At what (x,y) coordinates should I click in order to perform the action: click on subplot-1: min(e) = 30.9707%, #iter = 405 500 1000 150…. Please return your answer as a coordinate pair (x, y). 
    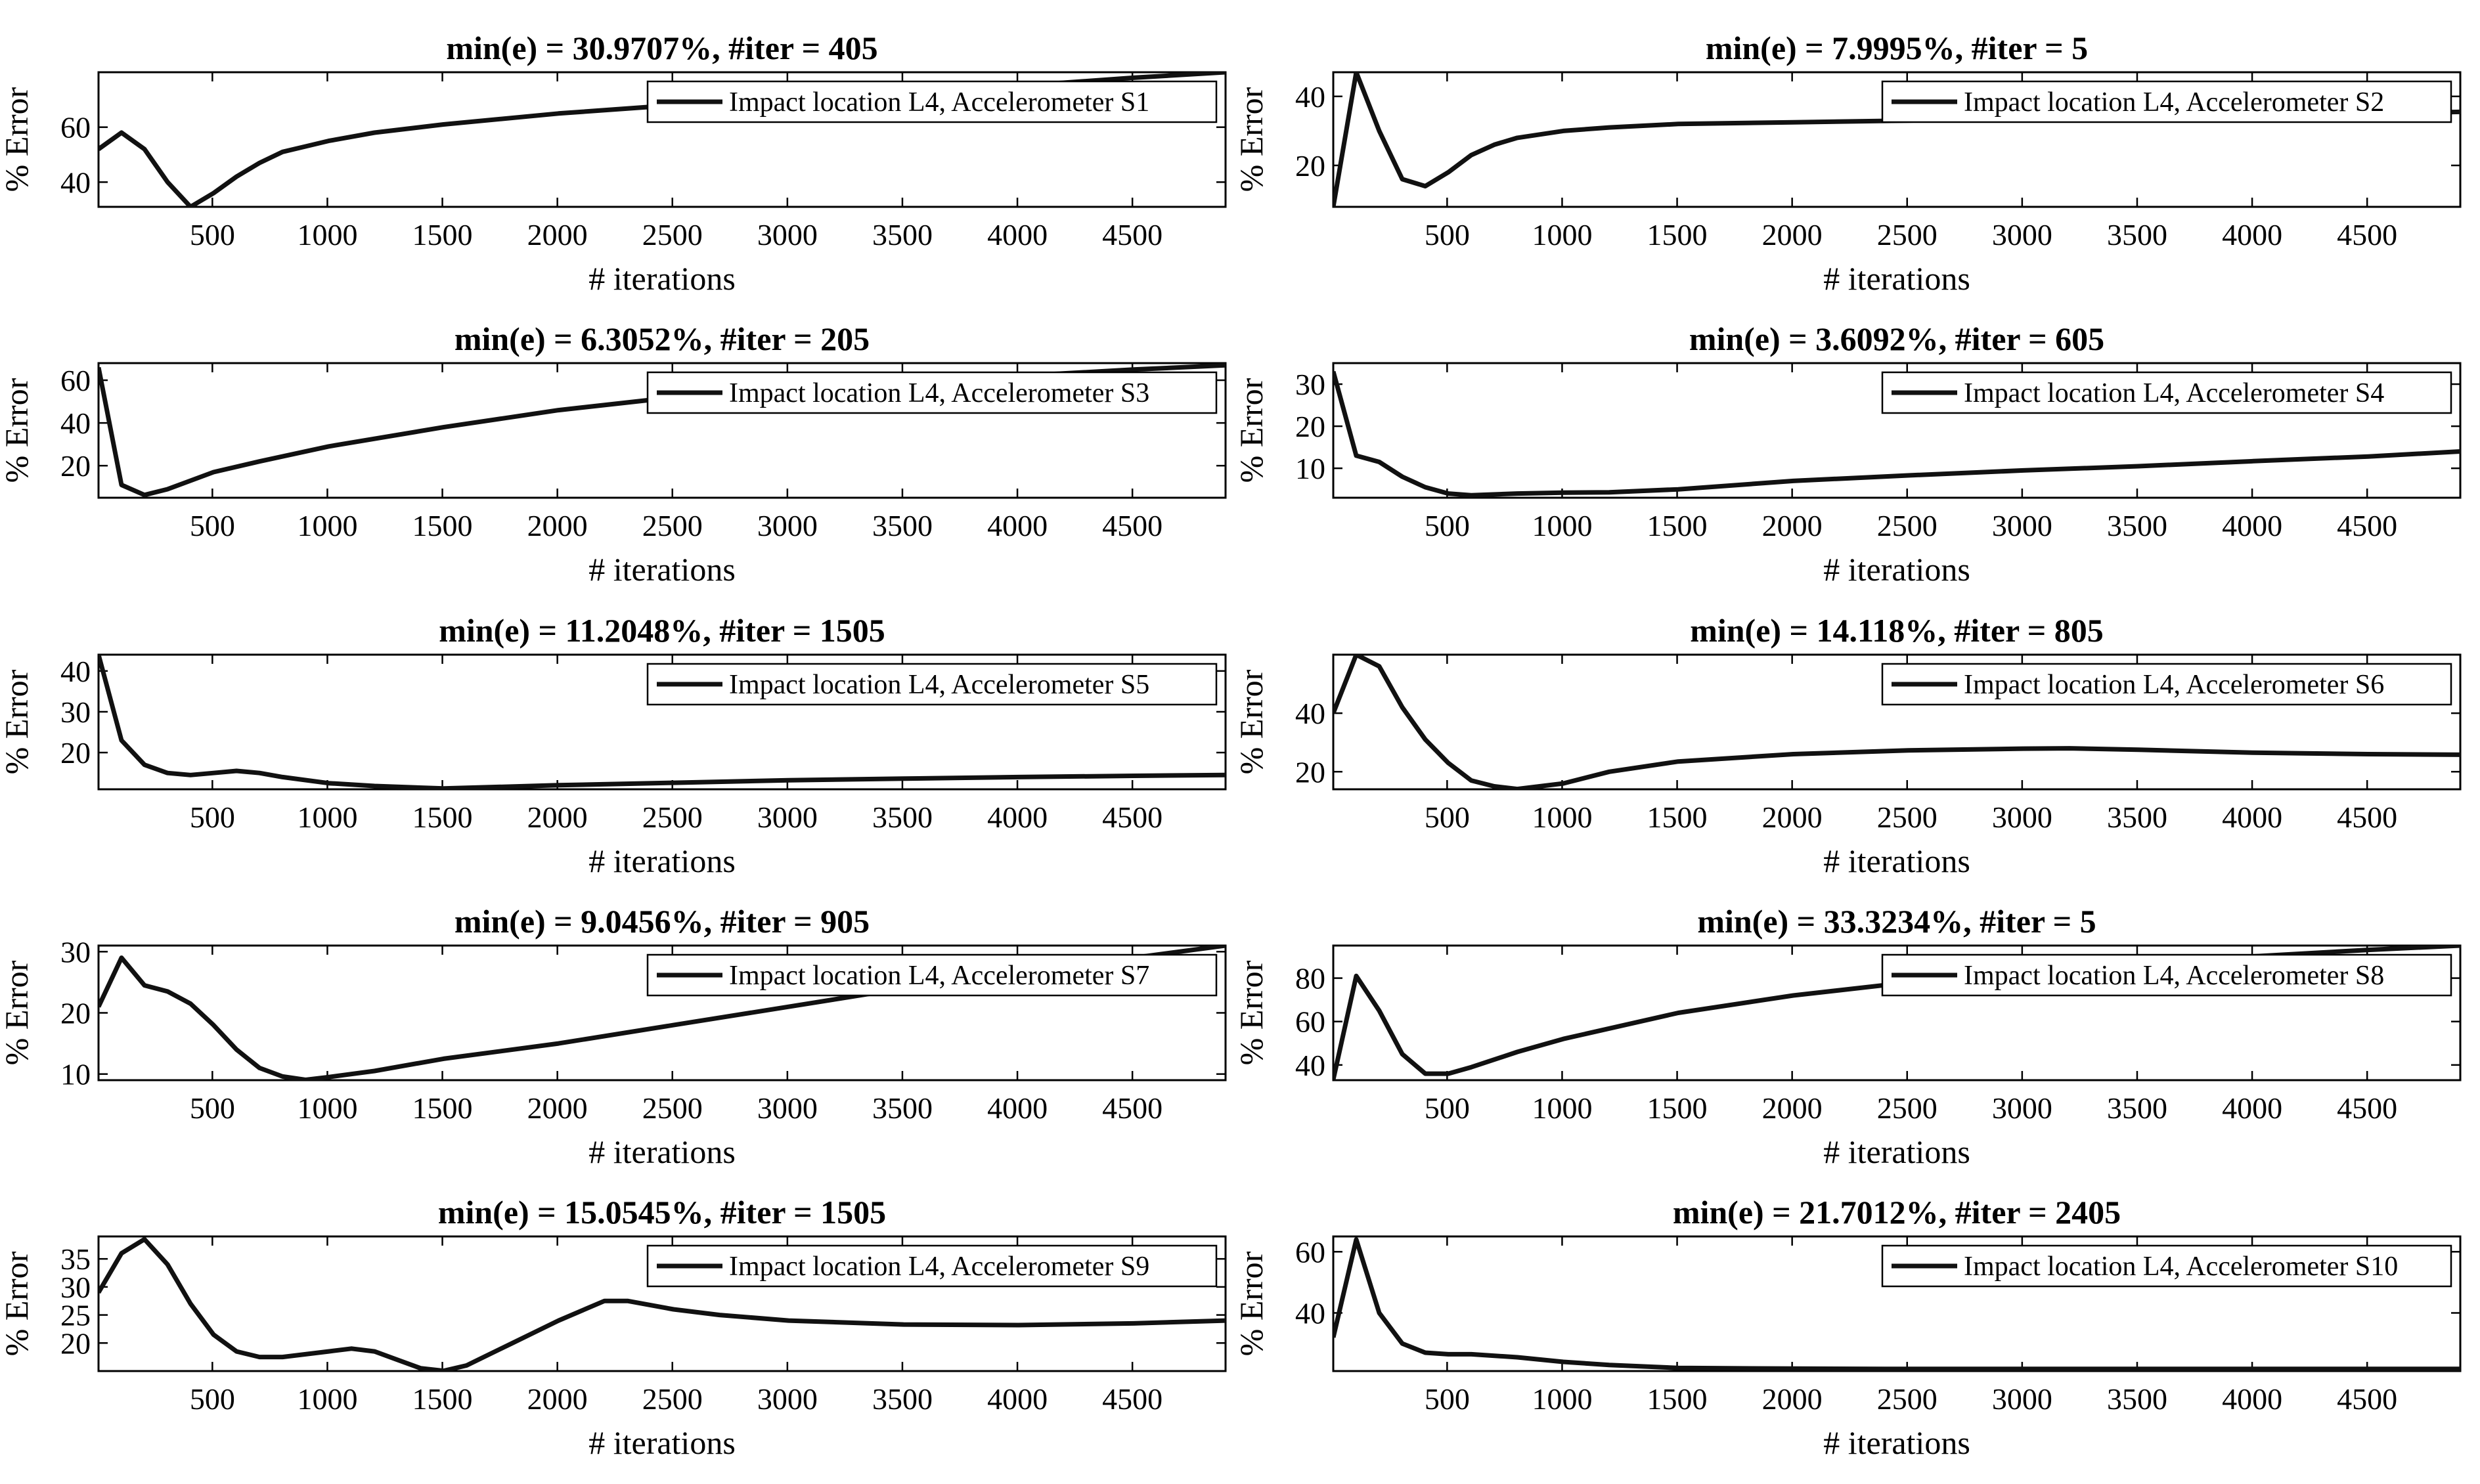
    Looking at the image, I should click on (613, 163).